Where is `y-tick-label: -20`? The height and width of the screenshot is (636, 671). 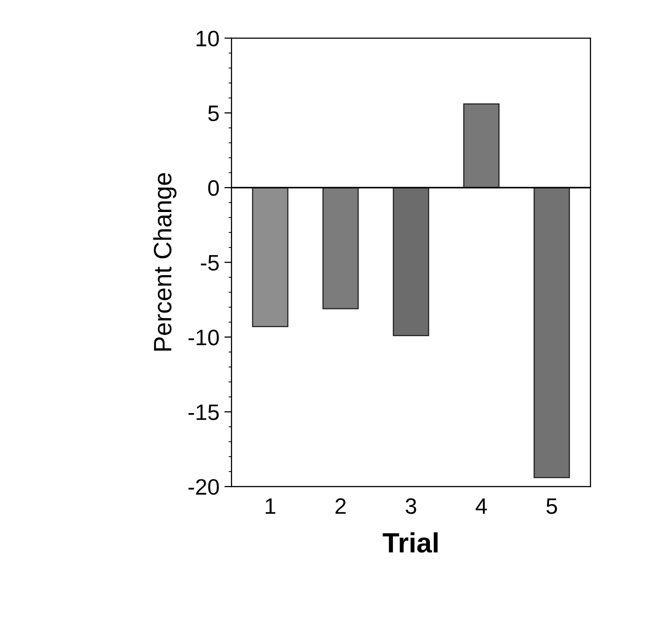
y-tick-label: -20 is located at coordinates (203, 487).